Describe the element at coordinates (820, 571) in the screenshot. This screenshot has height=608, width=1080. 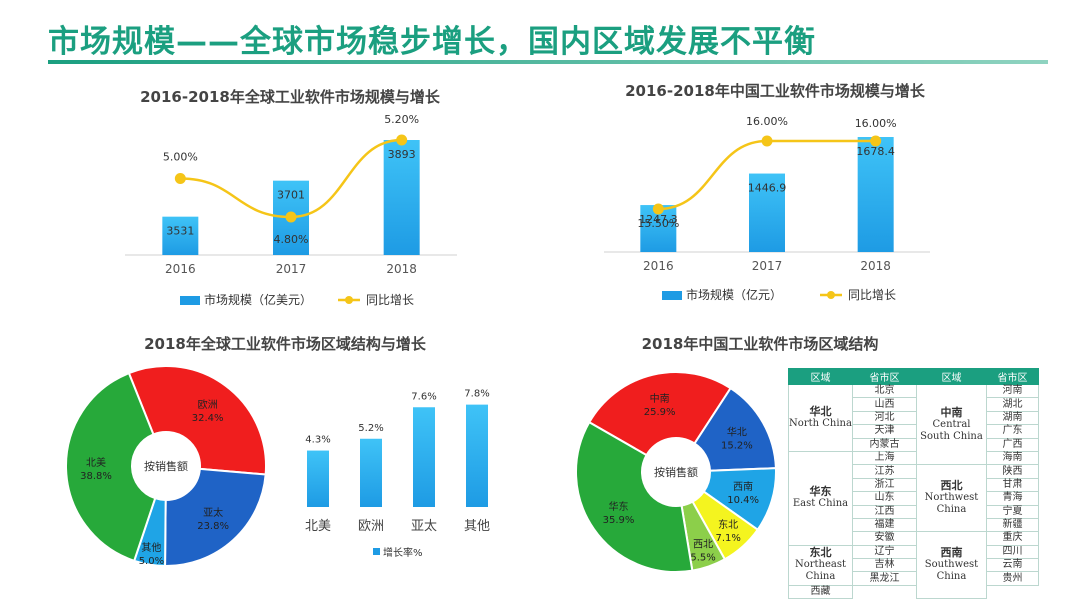
I see `region-en-label: Northeast China` at that location.